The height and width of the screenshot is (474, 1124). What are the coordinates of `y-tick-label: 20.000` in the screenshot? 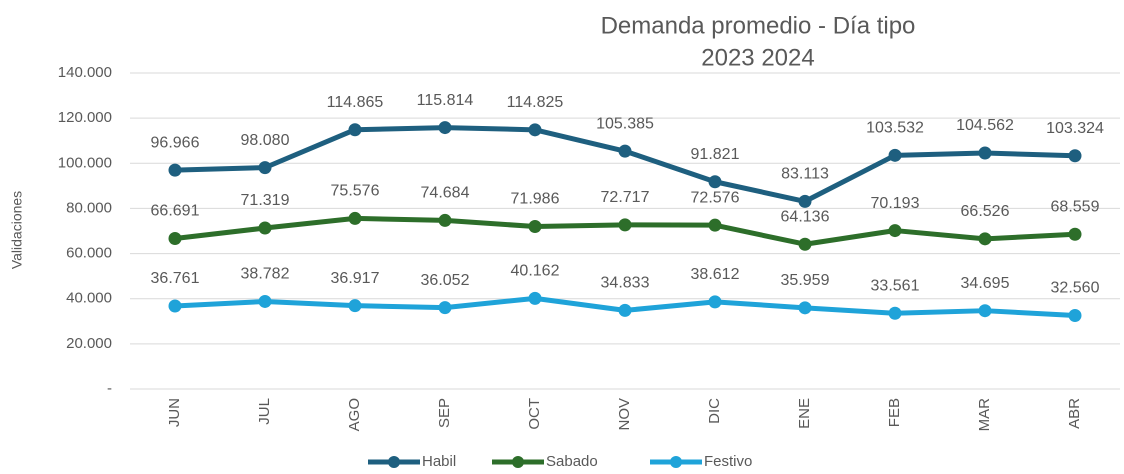 It's located at (89, 343).